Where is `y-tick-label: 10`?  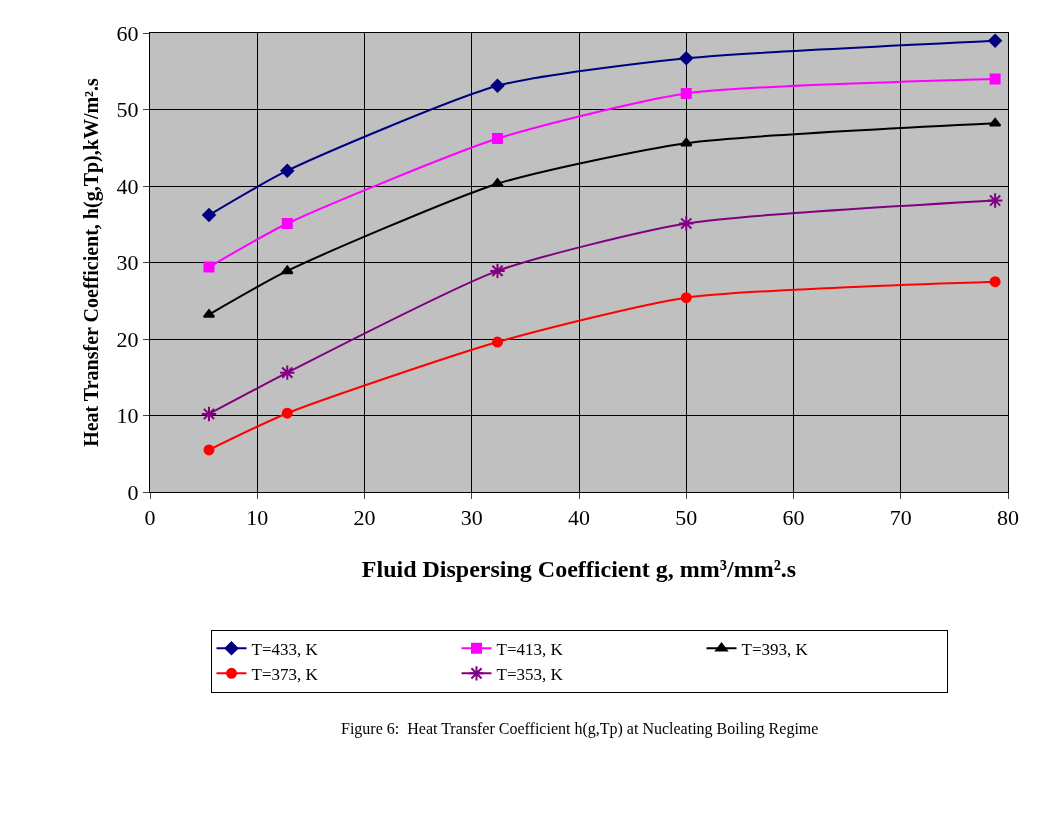 y-tick-label: 10 is located at coordinates (127, 416).